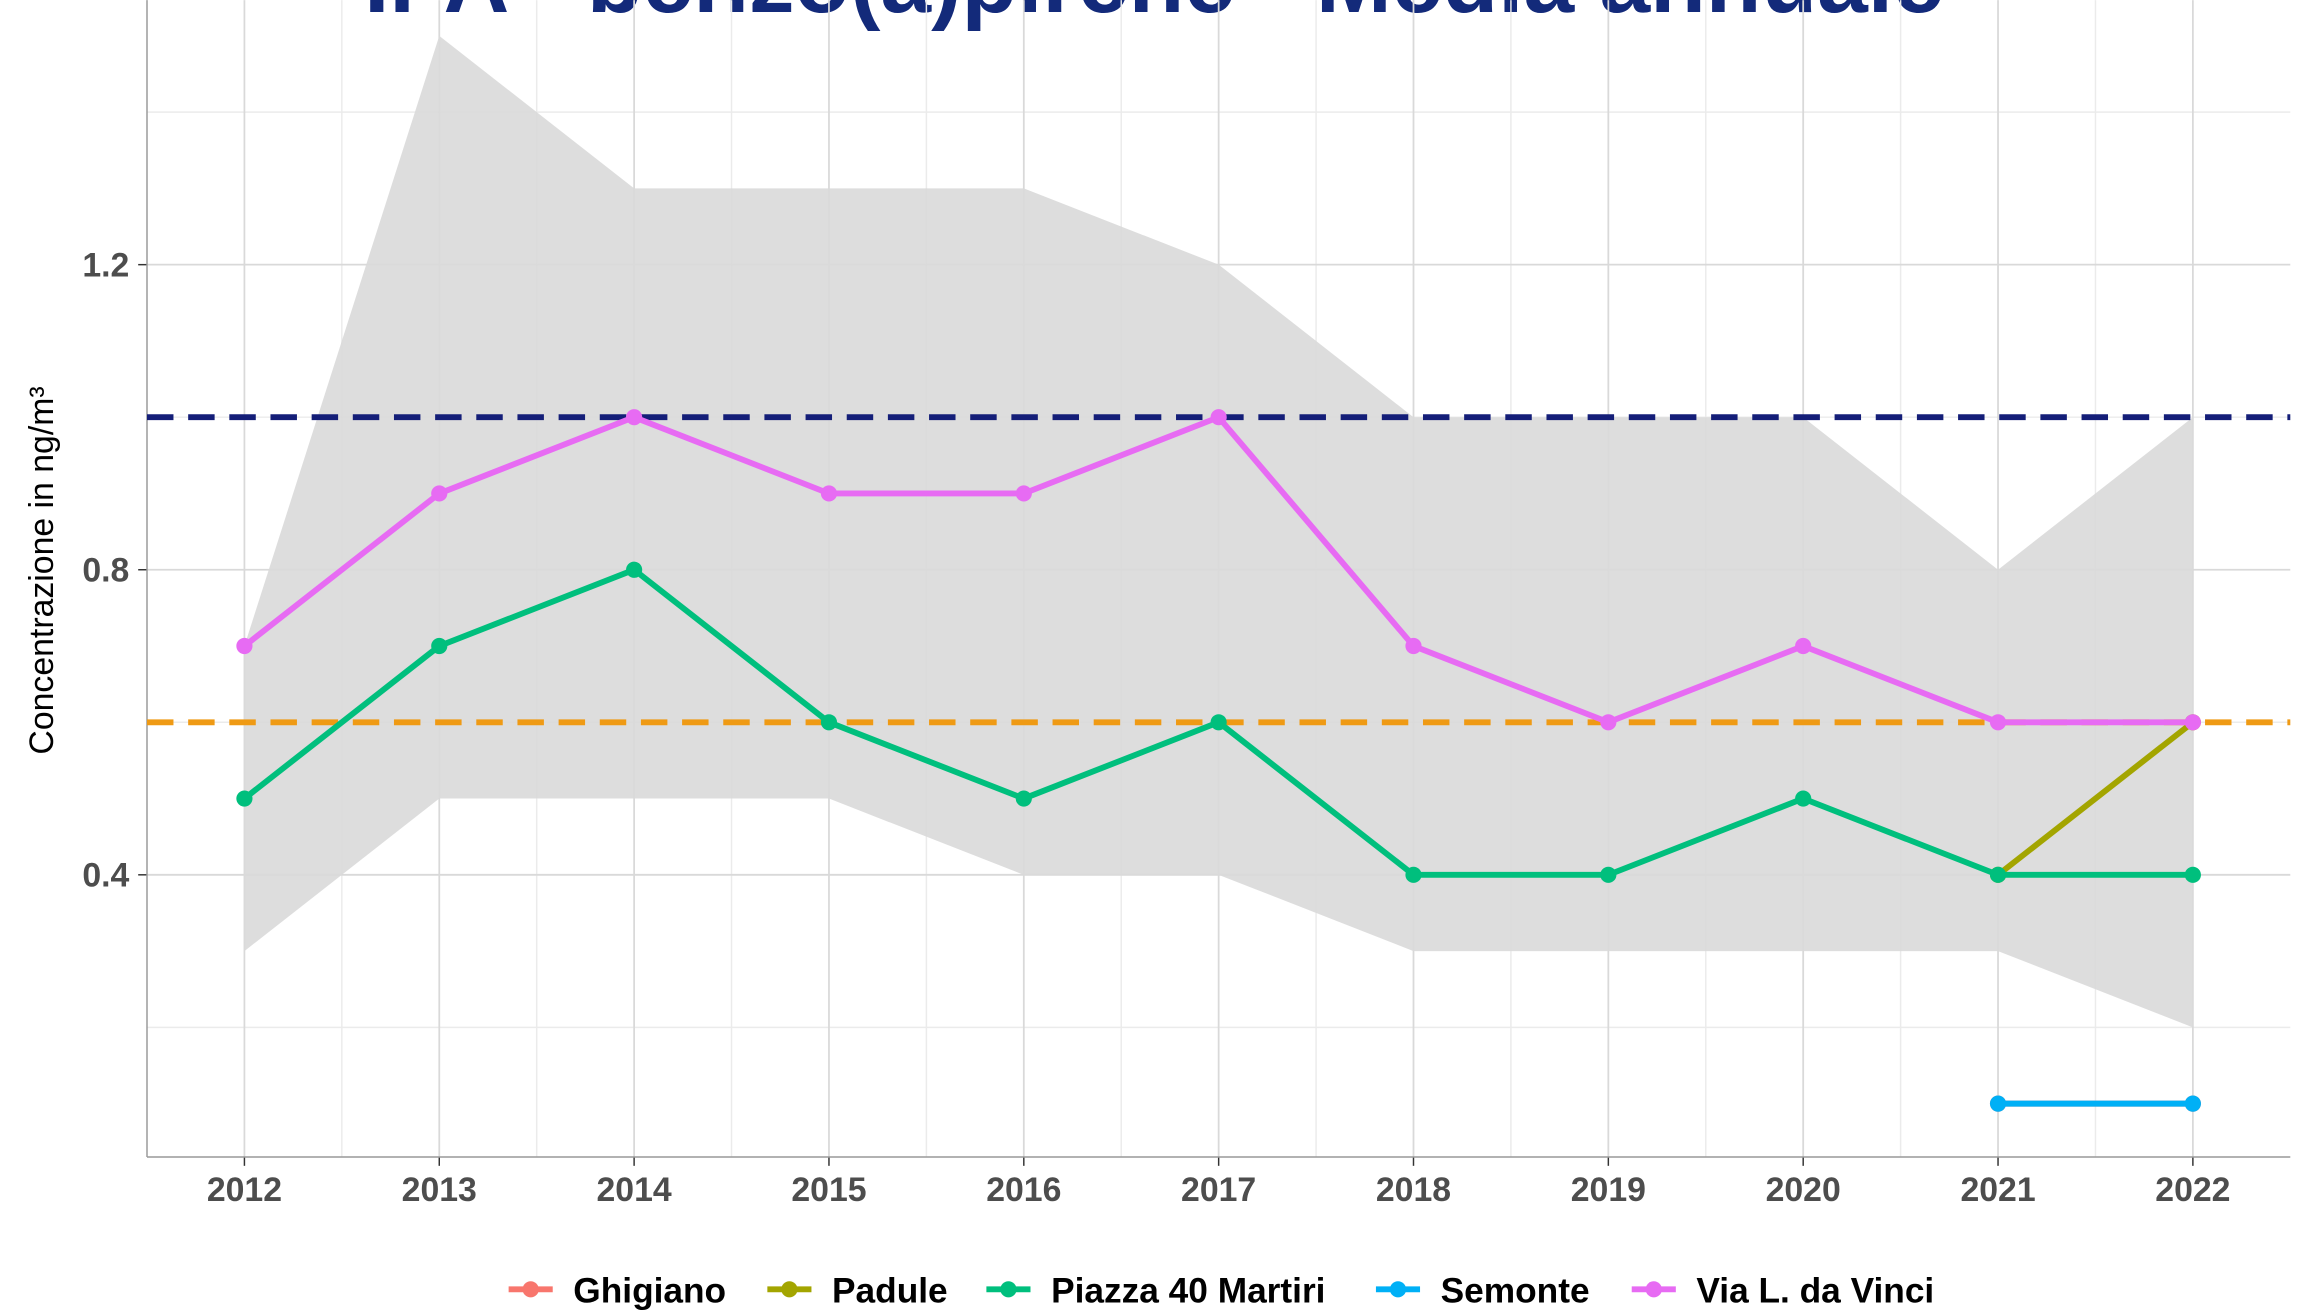  What do you see at coordinates (1997, 1190) in the screenshot?
I see `x-tick-label: 2021` at bounding box center [1997, 1190].